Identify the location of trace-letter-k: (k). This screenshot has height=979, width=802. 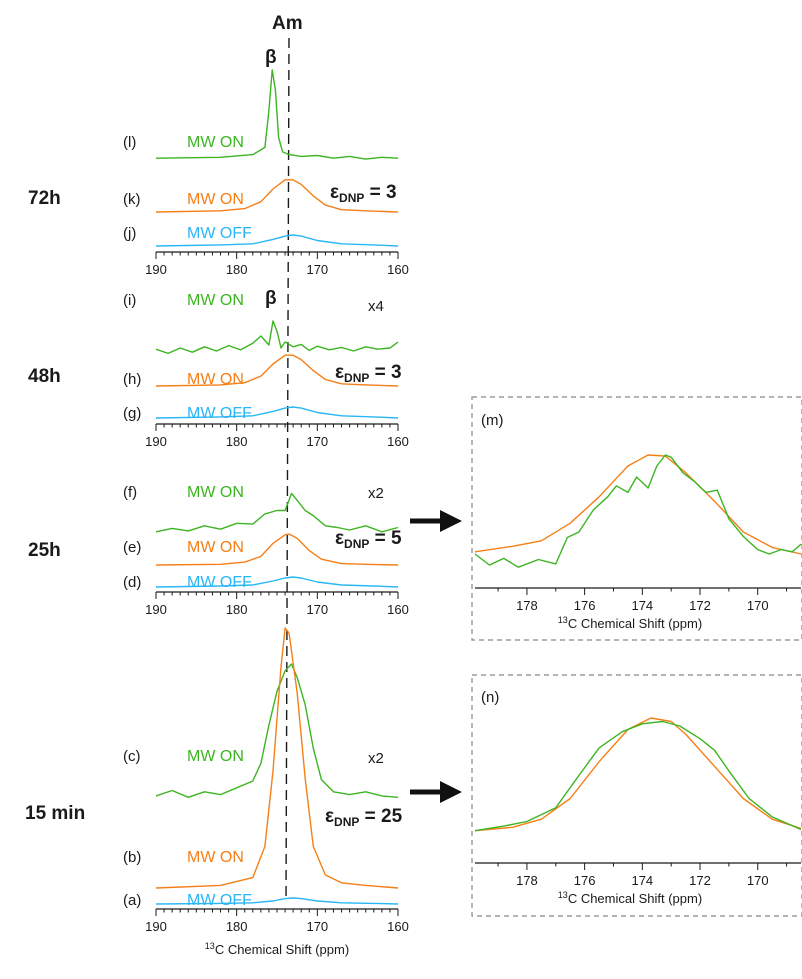
(132, 199).